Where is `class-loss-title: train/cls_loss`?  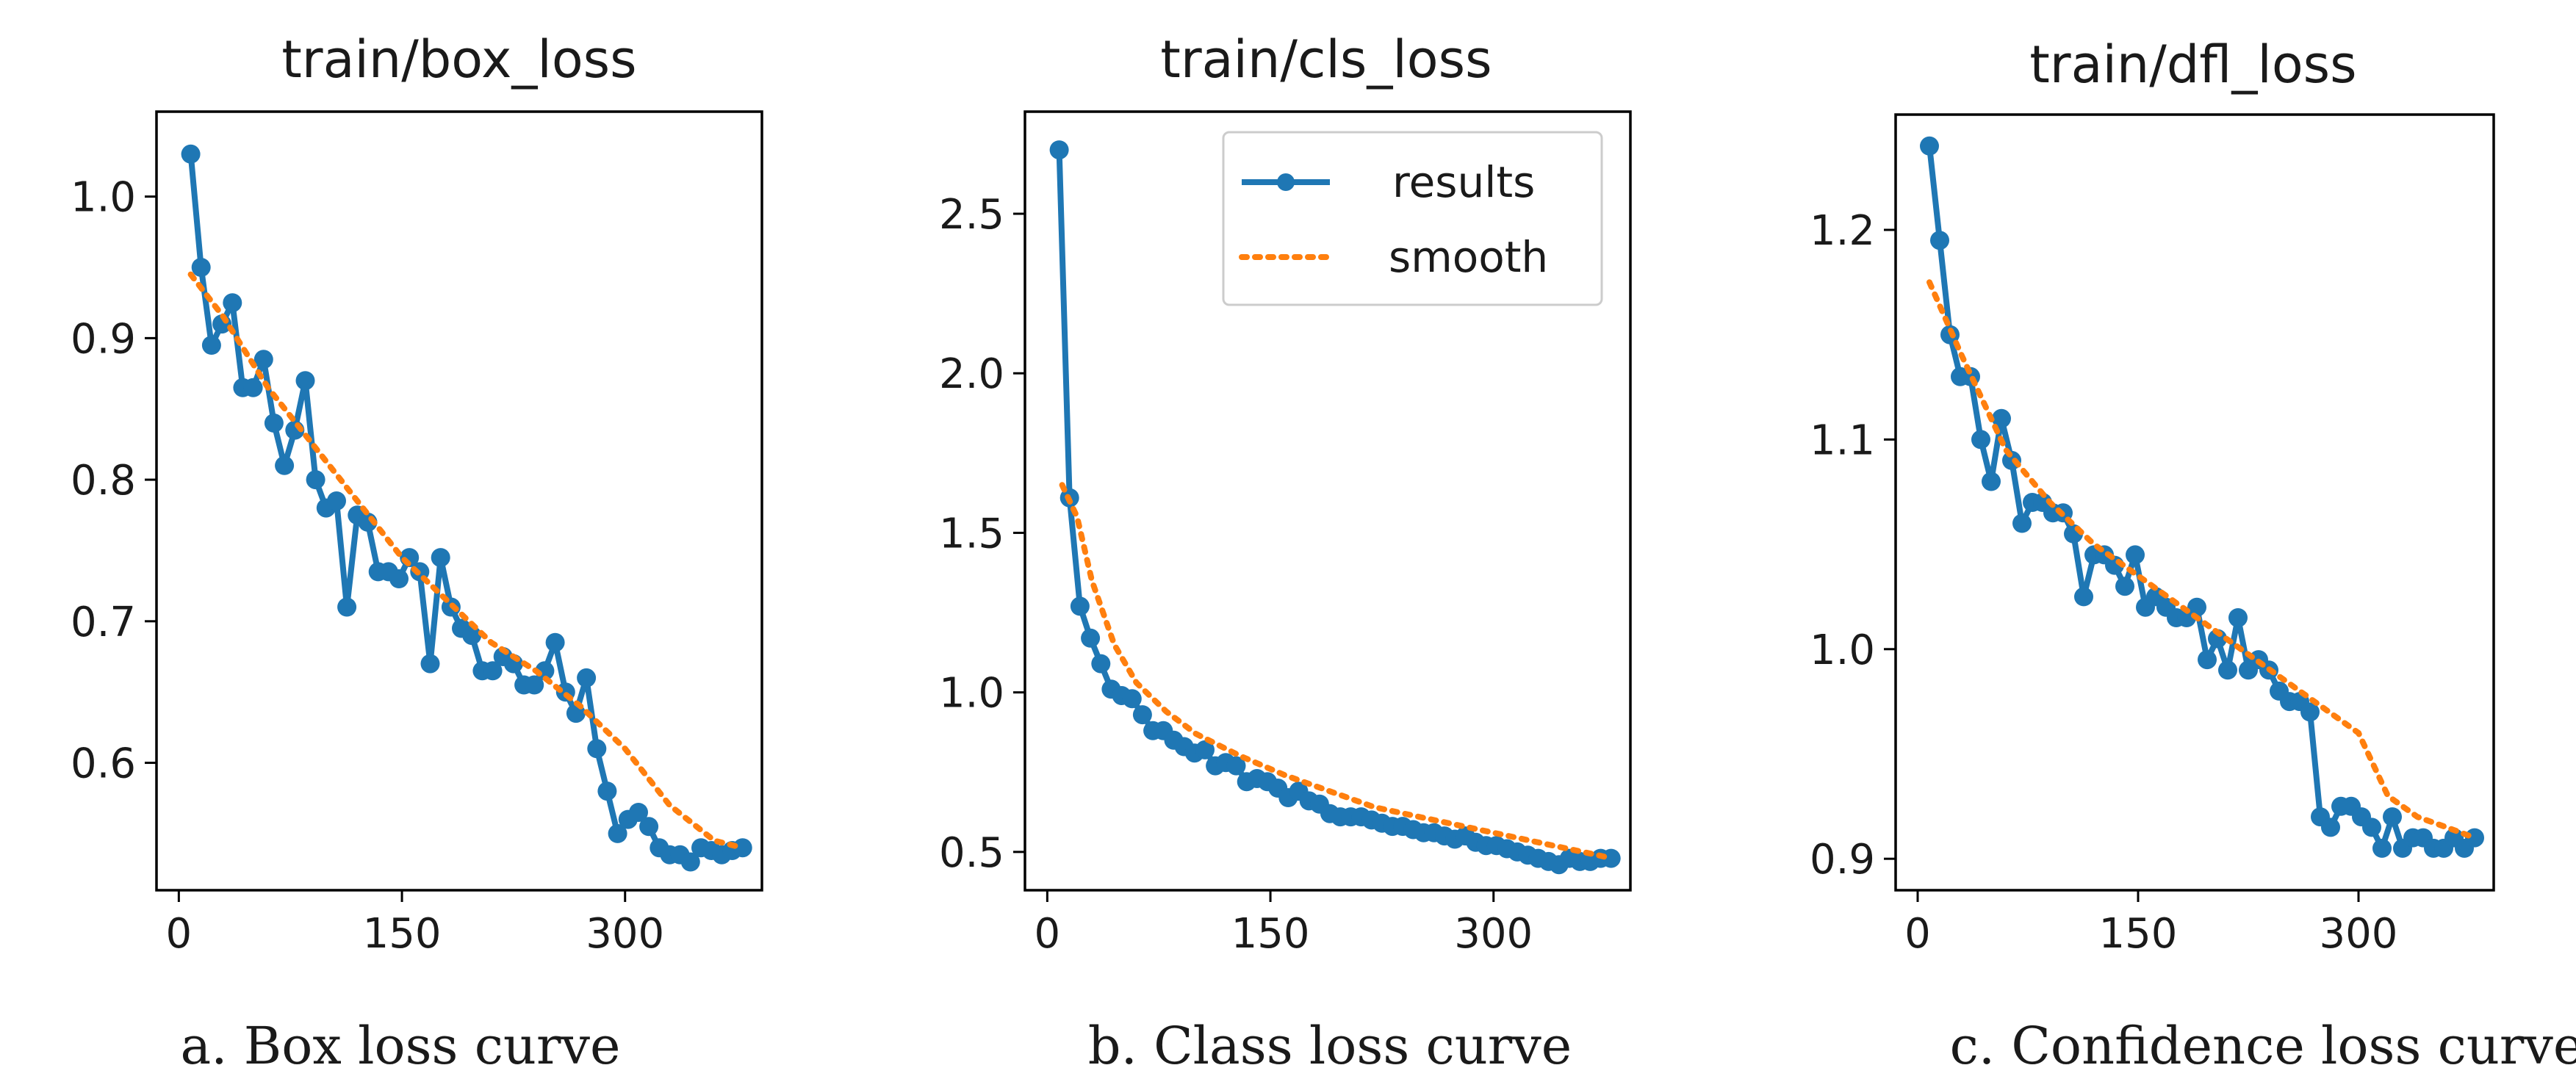 class-loss-title: train/cls_loss is located at coordinates (1326, 59).